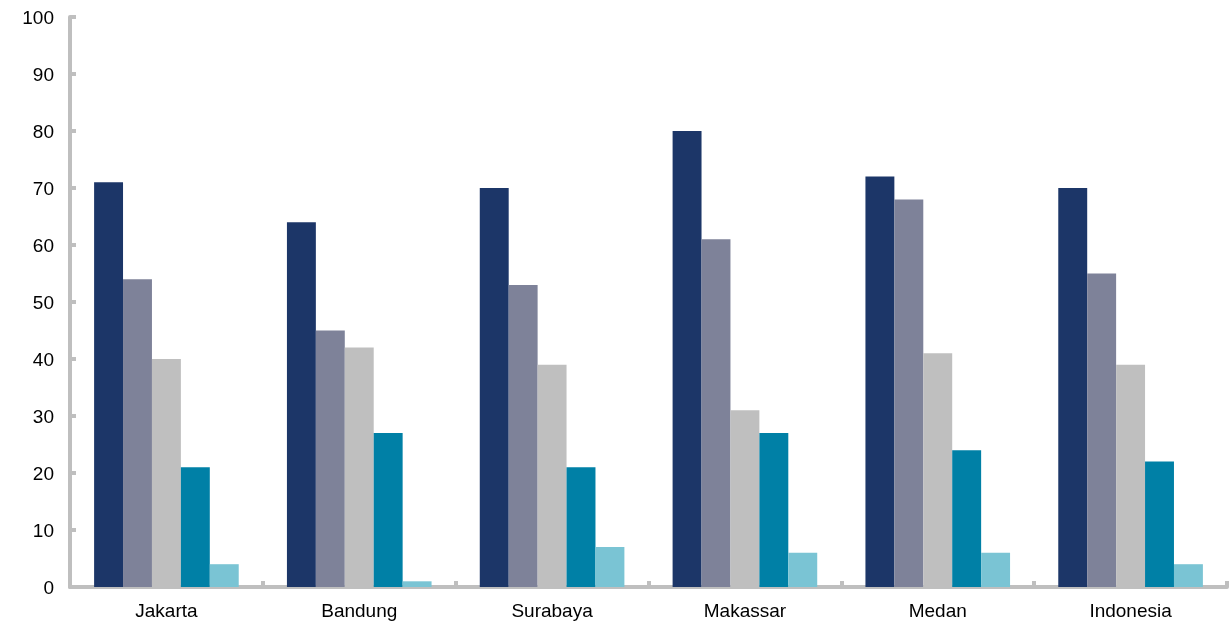  I want to click on y-tick-label: 60, so click(43, 245).